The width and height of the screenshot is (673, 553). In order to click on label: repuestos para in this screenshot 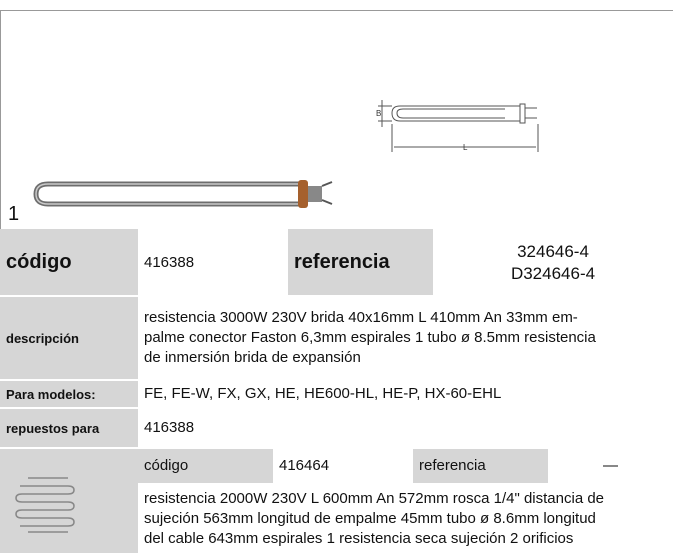, I will do `click(69, 428)`.